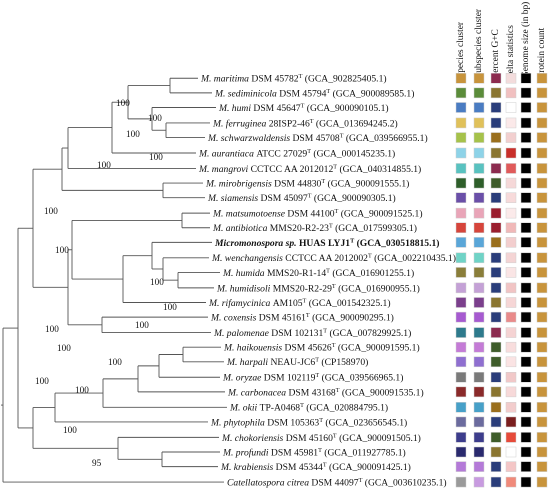 Image resolution: width=550 pixels, height=504 pixels. I want to click on taxon-label: M. harpali NEAU-JC6T (CP158970), so click(297, 363).